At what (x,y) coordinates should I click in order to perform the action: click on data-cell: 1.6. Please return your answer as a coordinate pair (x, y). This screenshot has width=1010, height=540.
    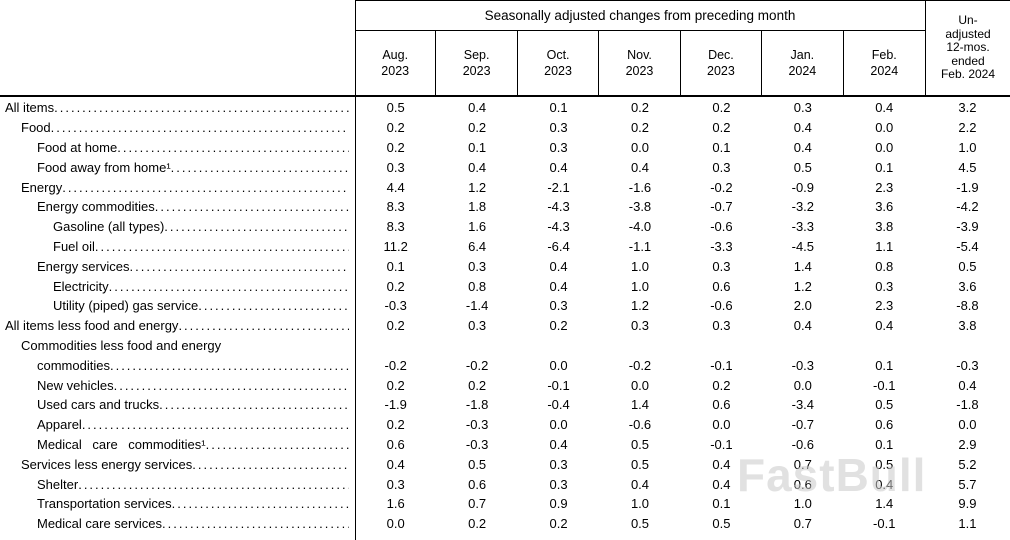
    Looking at the image, I should click on (477, 227).